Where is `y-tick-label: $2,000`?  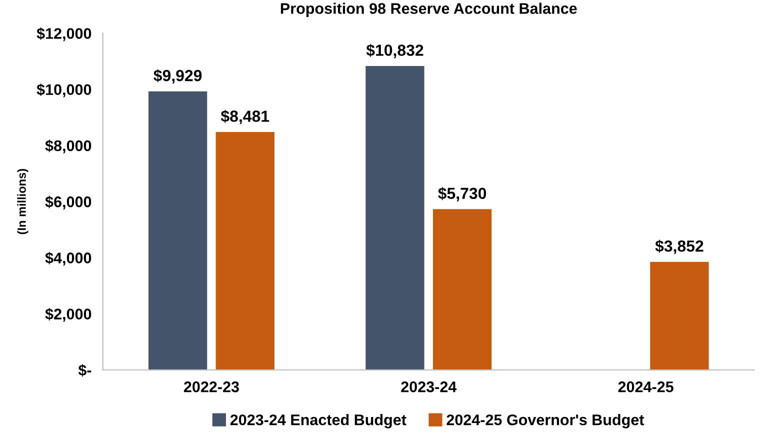
y-tick-label: $2,000 is located at coordinates (68, 315).